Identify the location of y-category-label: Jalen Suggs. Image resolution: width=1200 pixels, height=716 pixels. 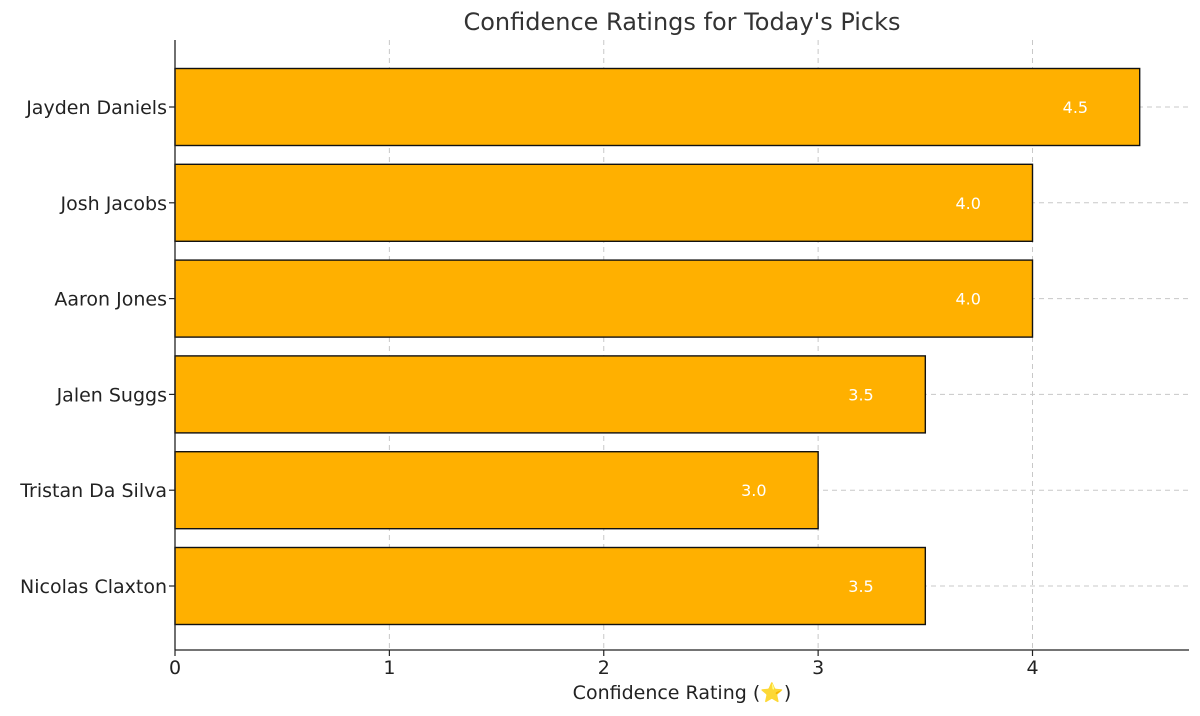
(111, 395).